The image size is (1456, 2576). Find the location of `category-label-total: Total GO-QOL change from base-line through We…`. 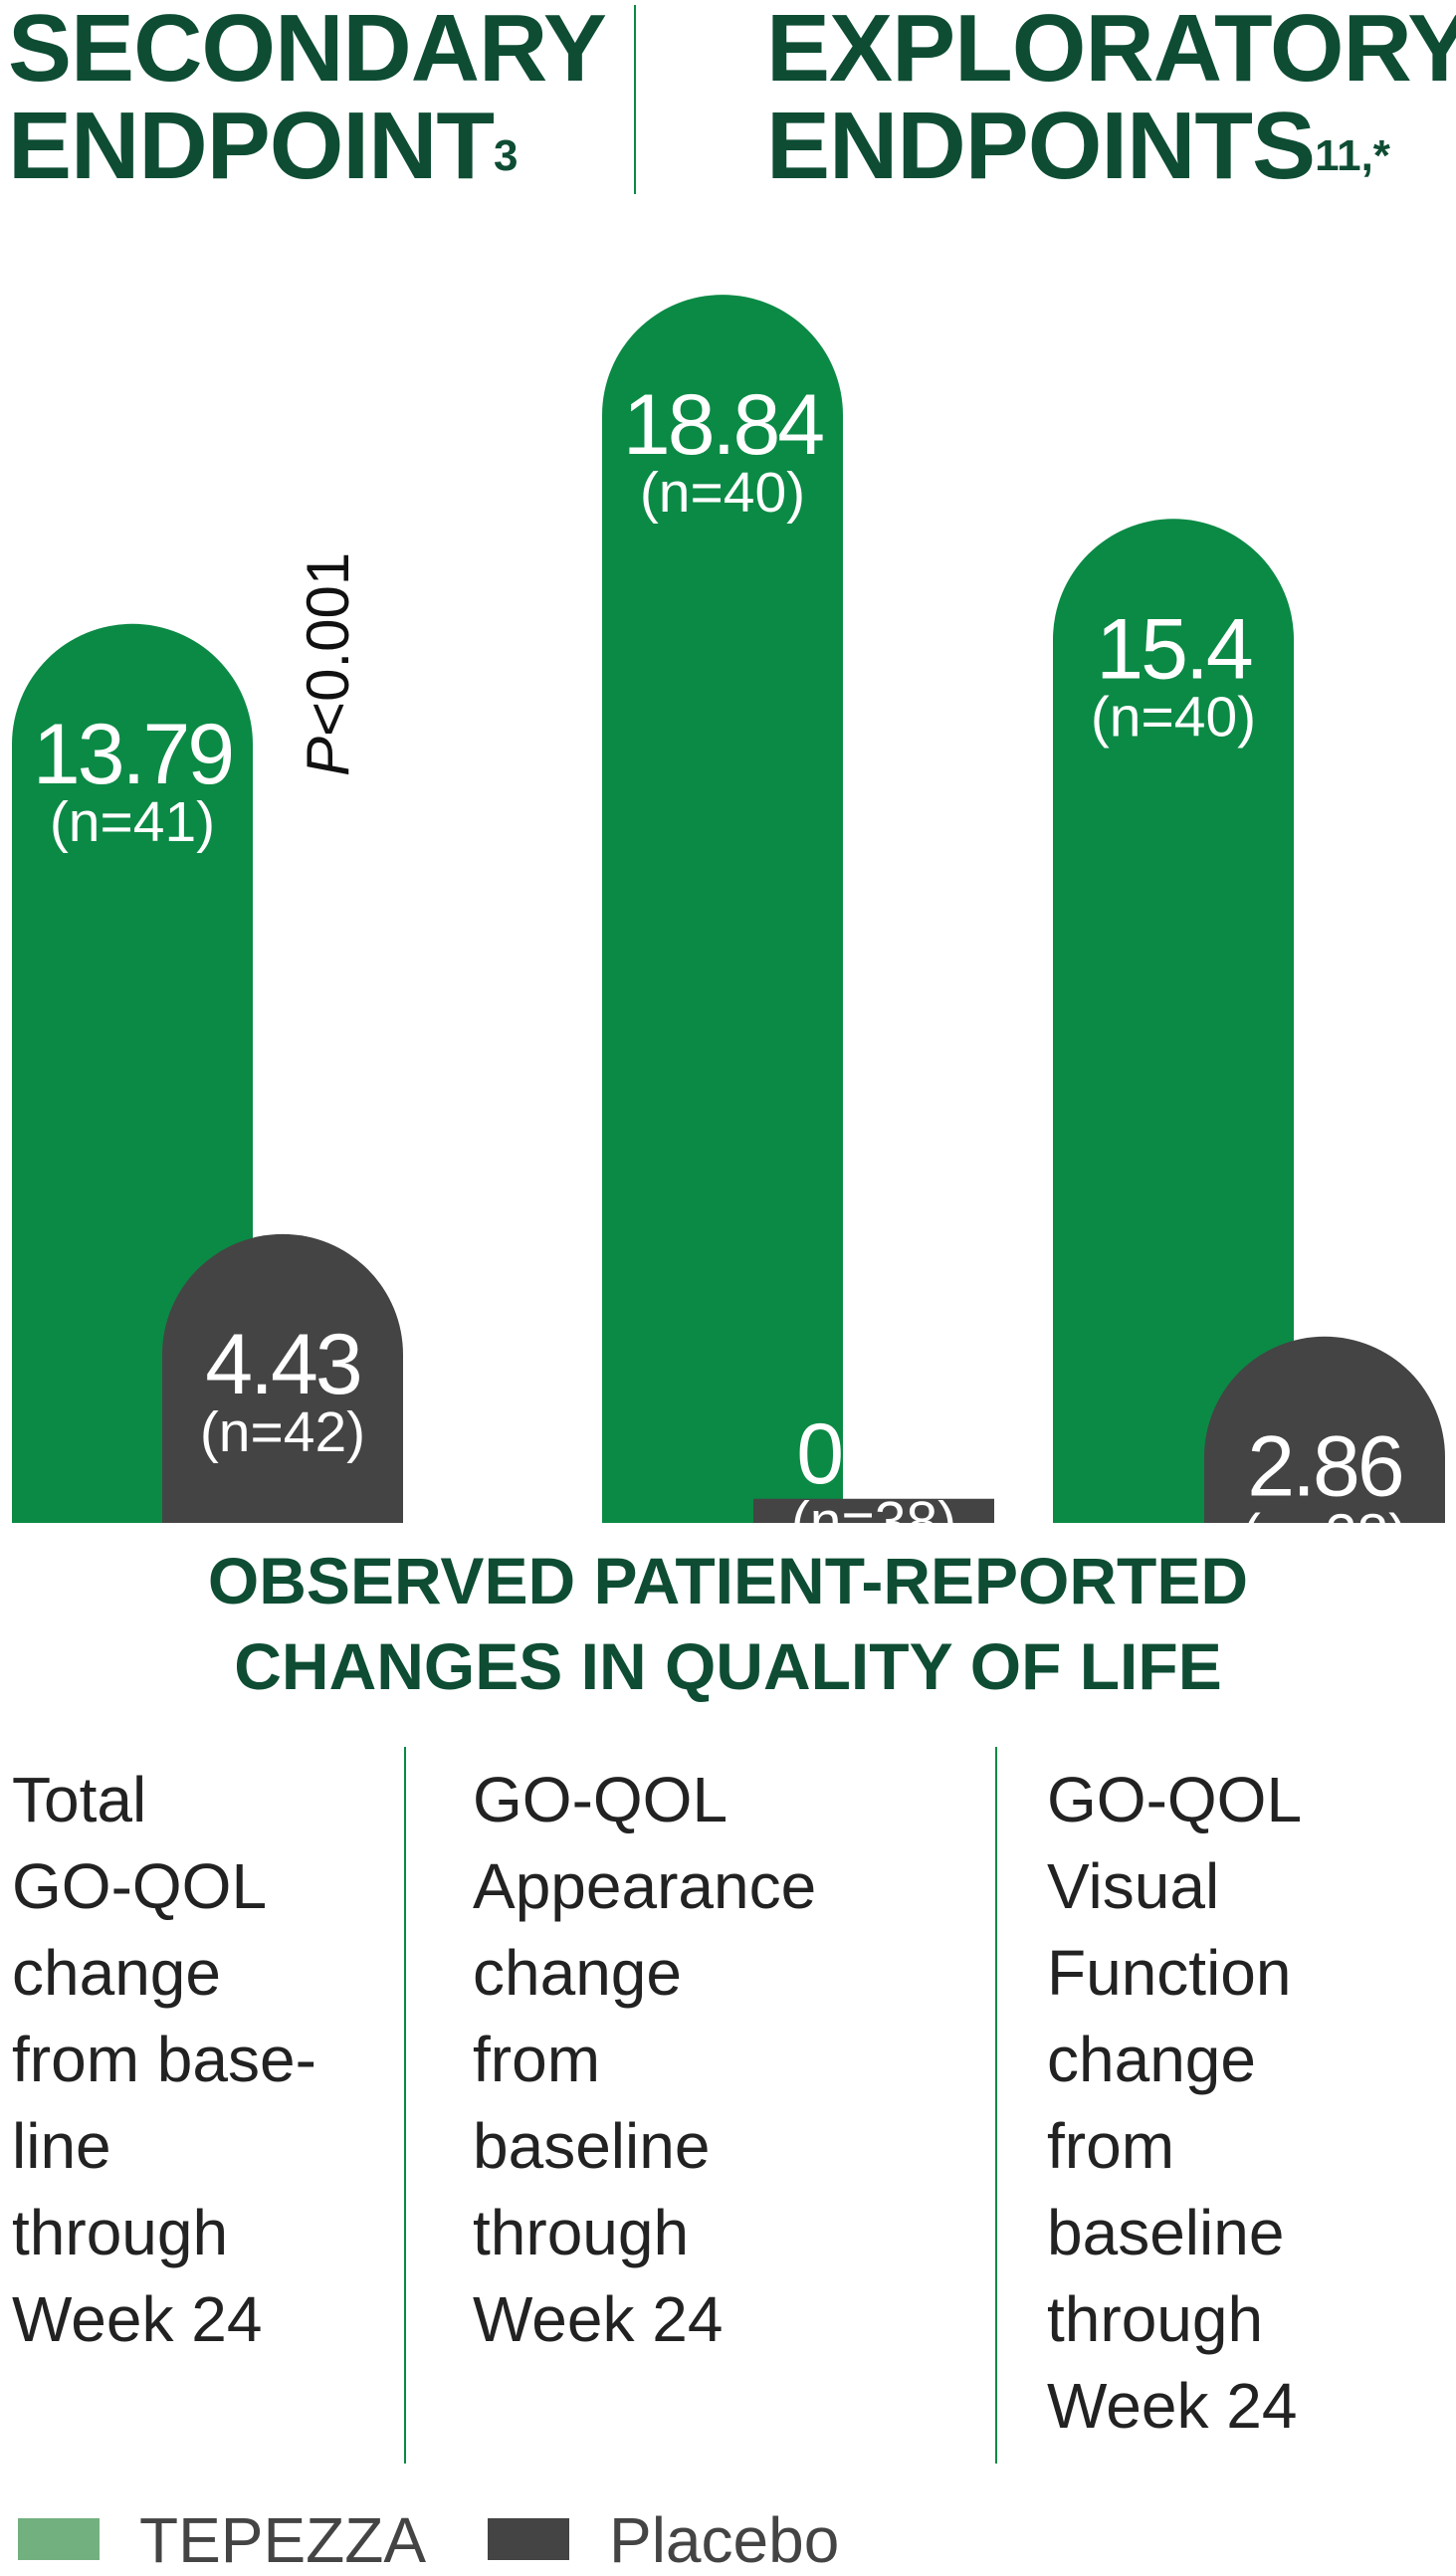

category-label-total: Total GO-QOL change from base-line through We… is located at coordinates (164, 2060).